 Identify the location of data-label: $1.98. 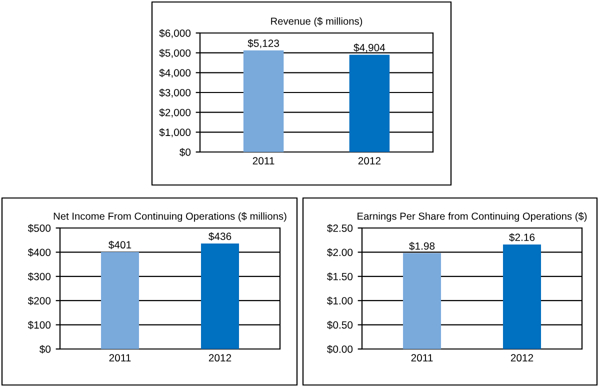
(422, 246).